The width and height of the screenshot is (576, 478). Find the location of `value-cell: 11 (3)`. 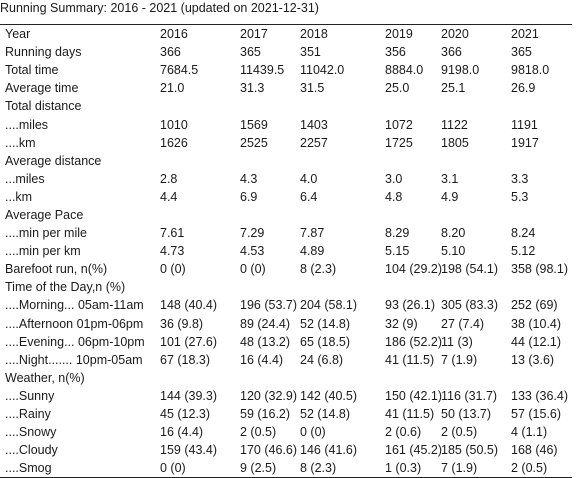

value-cell: 11 (3) is located at coordinates (457, 341).